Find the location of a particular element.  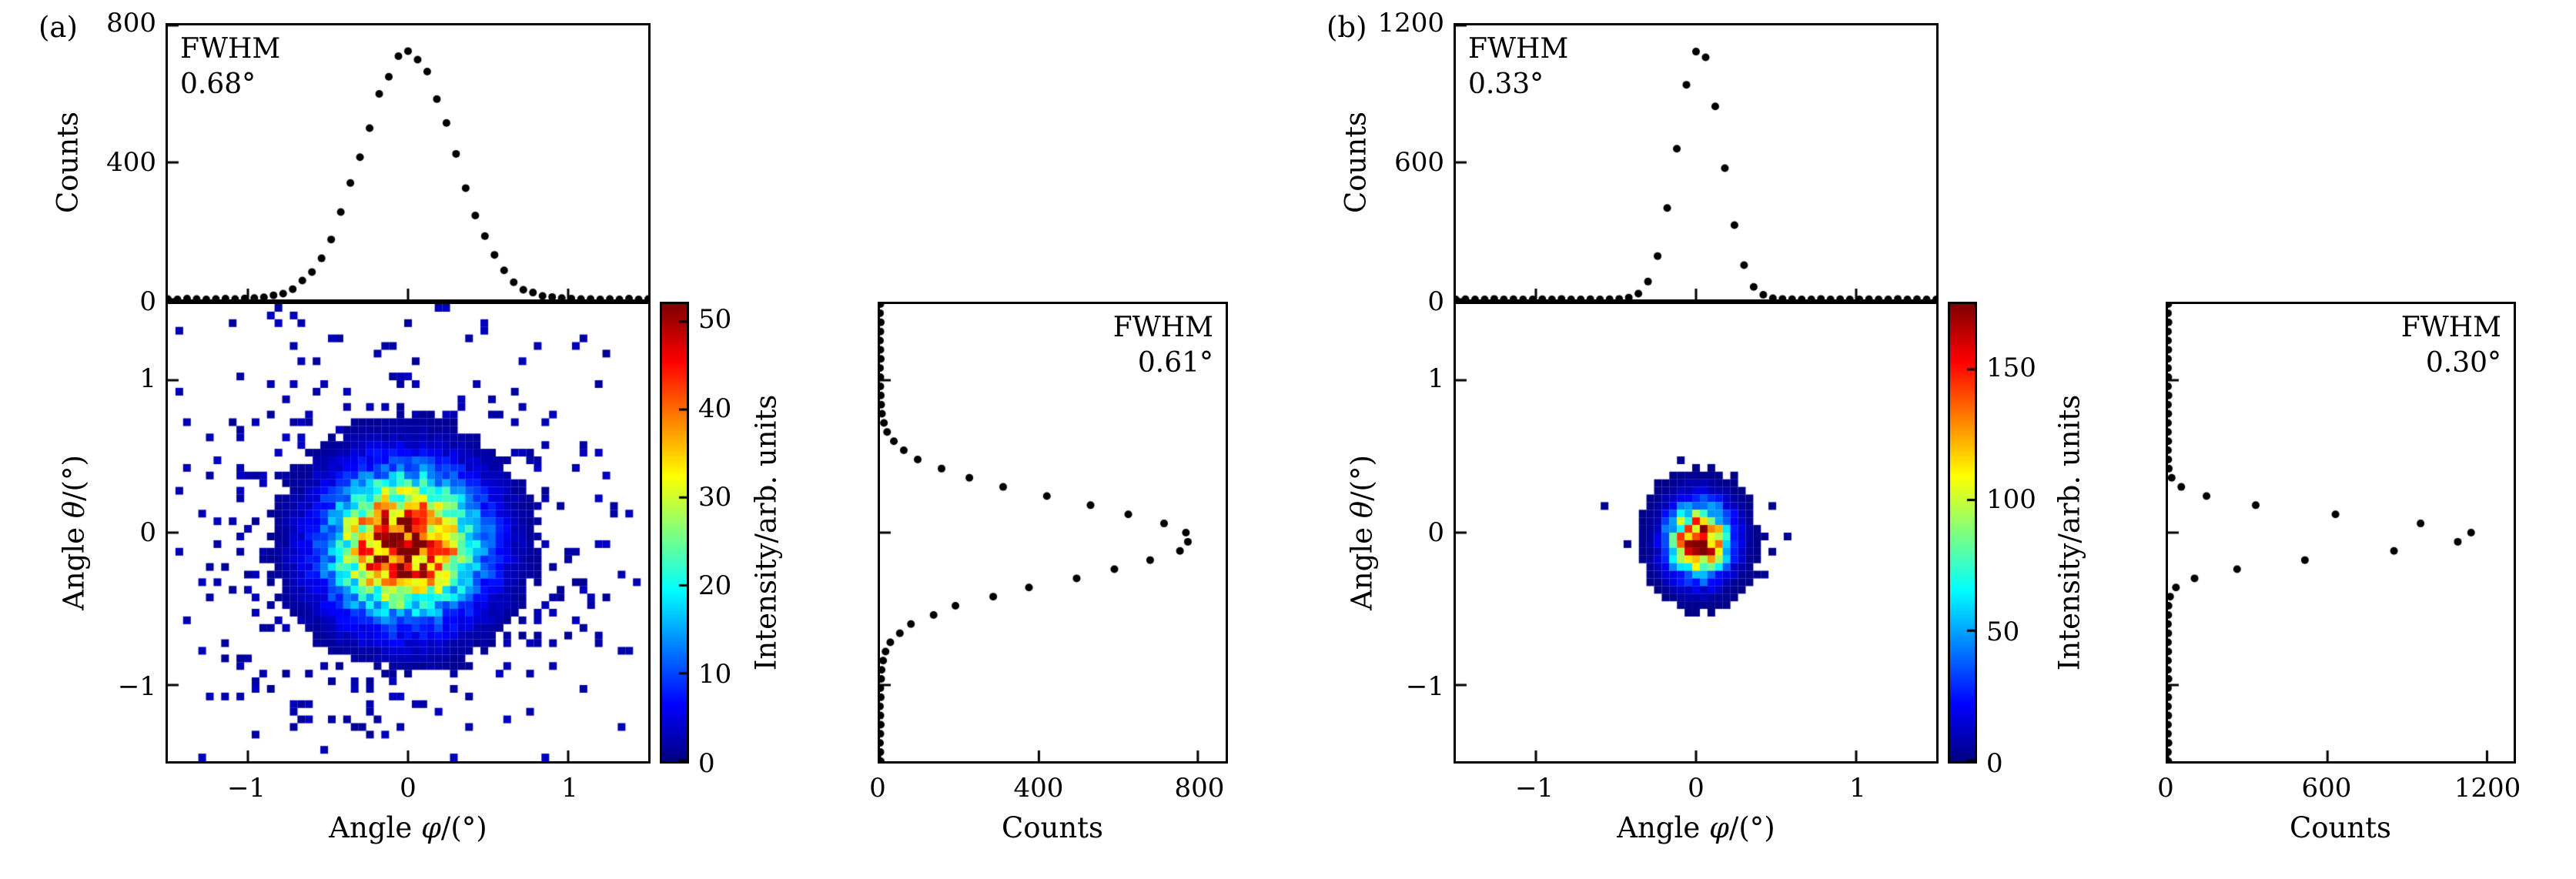

fwhm-value: 0.30° is located at coordinates (2463, 363).